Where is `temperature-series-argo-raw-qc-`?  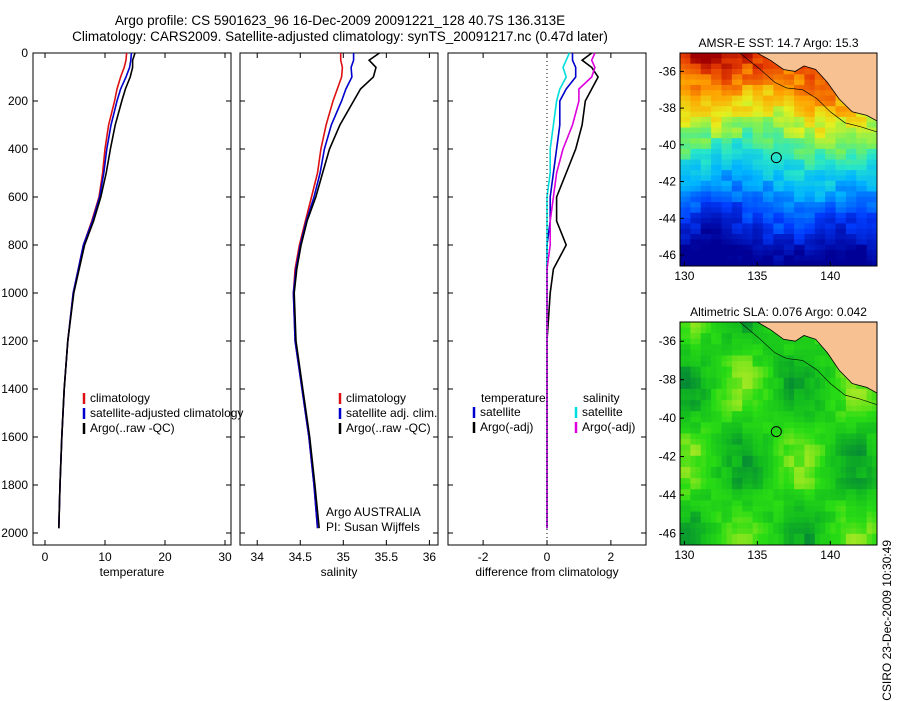
temperature-series-argo-raw-qc- is located at coordinates (97, 290).